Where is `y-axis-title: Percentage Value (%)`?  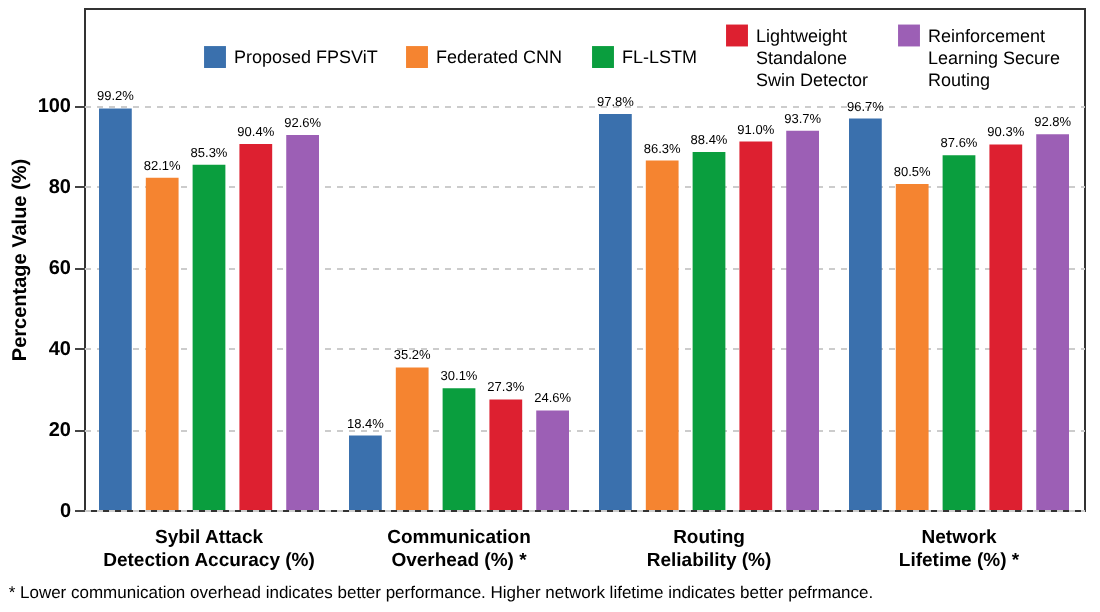 y-axis-title: Percentage Value (%) is located at coordinates (20, 260).